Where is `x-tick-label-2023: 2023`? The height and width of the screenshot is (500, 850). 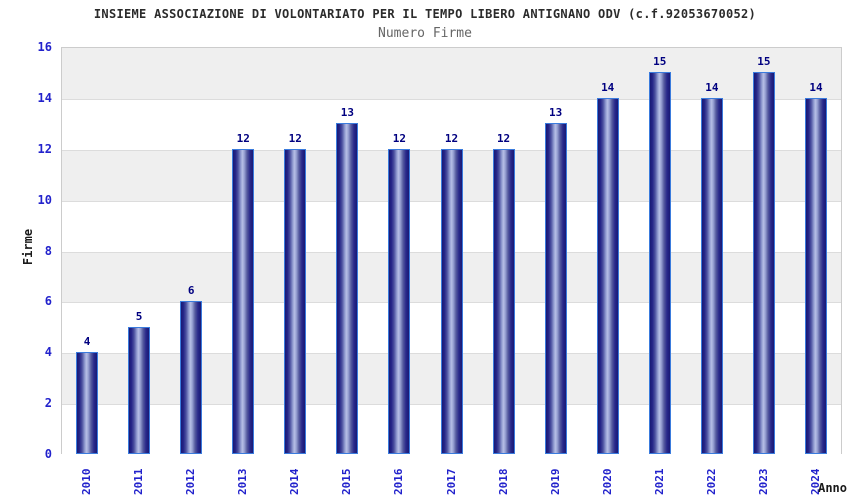
x-tick-label-2023: 2023 is located at coordinates (763, 482).